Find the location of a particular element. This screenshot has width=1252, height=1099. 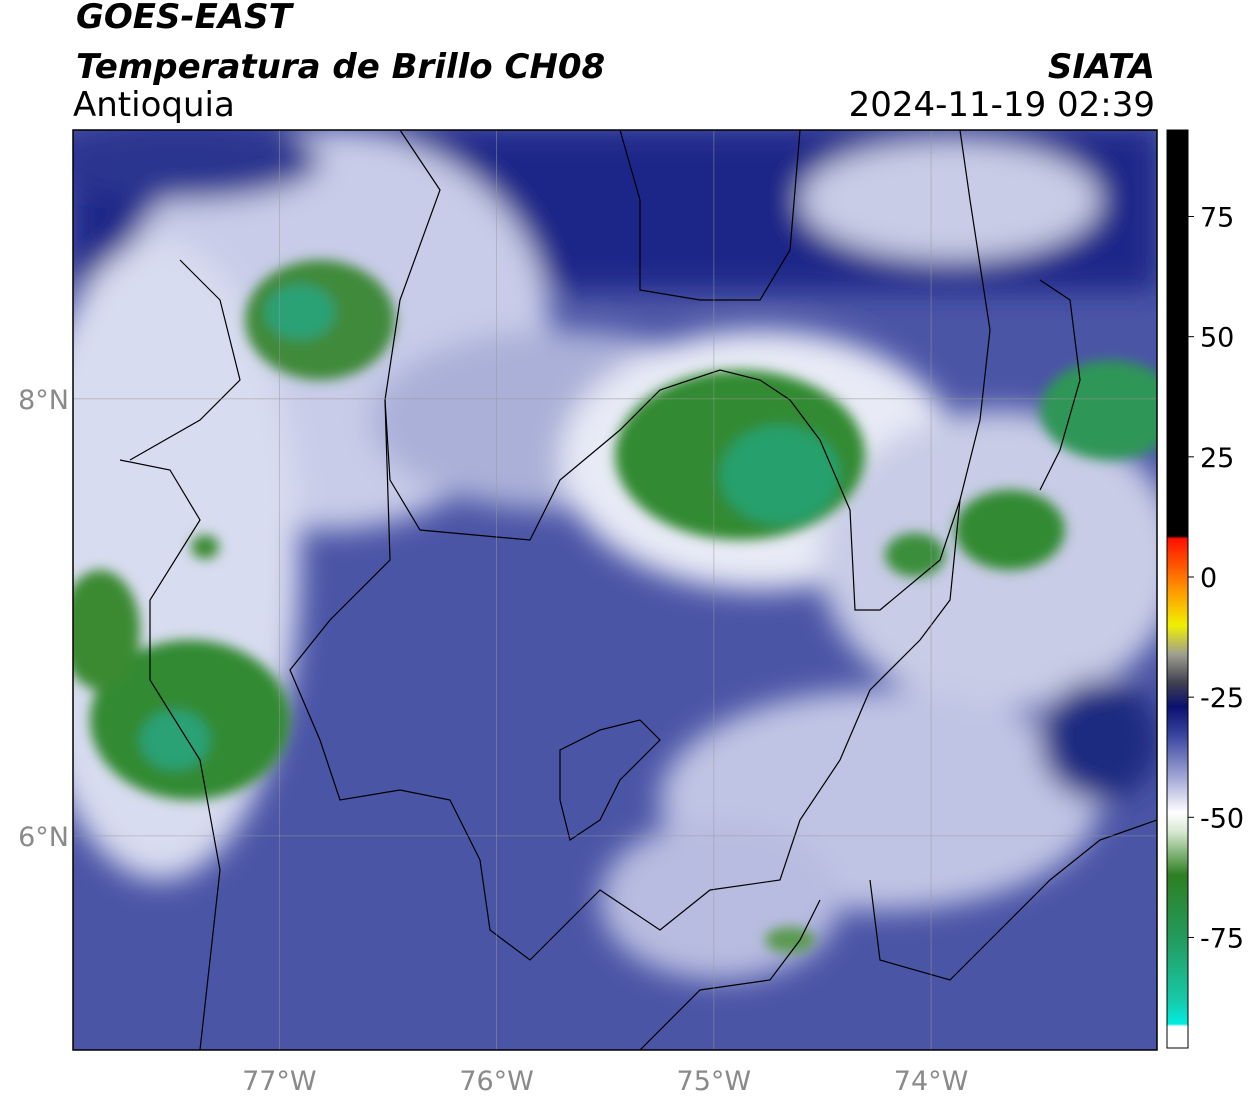

colorbar-tick-label: 50 is located at coordinates (1217, 338).